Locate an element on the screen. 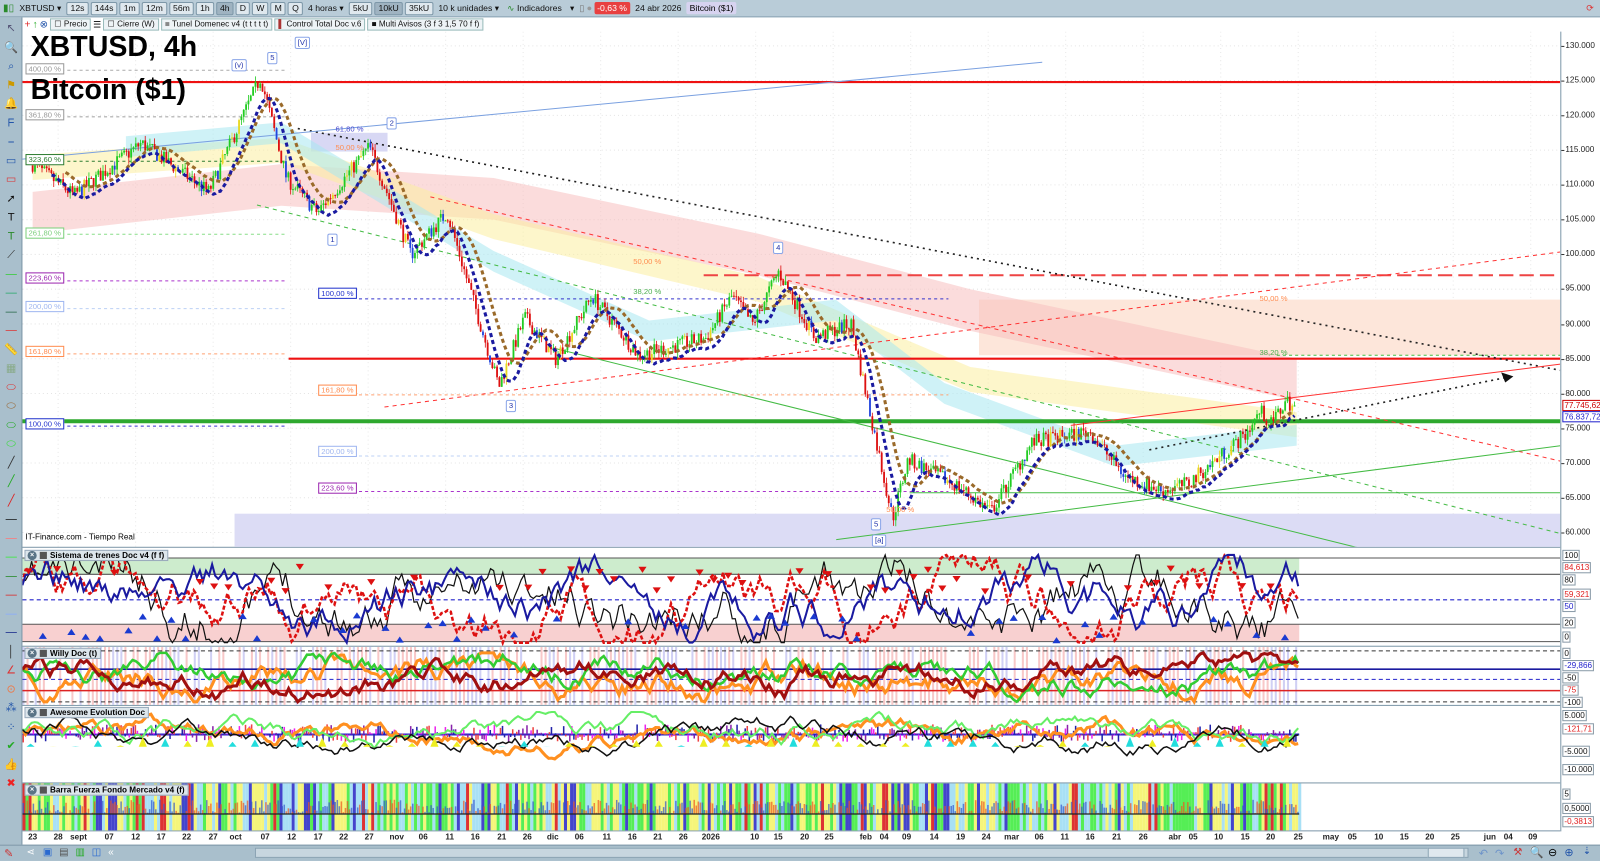 The width and height of the screenshot is (1600, 861). interval-Q-button: Q is located at coordinates (295, 8).